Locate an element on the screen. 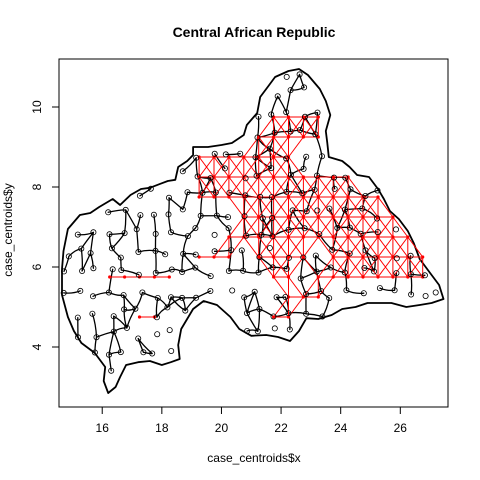 The height and width of the screenshot is (480, 480). x-tick-label: 22 is located at coordinates (281, 428).